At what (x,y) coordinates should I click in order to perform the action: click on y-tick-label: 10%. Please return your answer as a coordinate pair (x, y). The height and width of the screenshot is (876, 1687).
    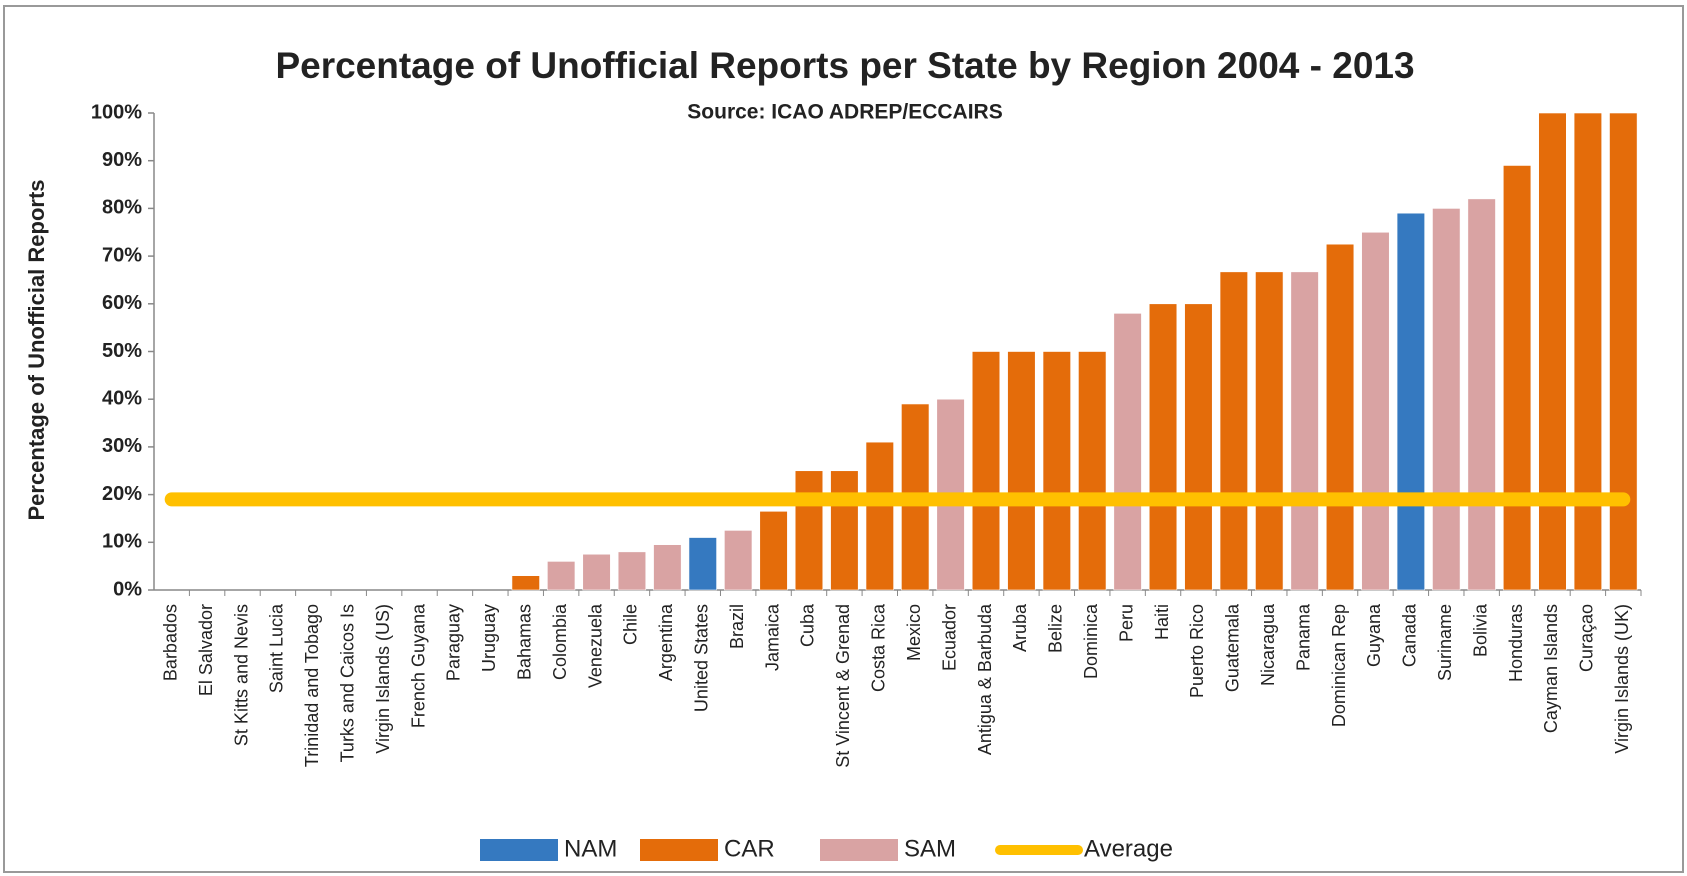
    Looking at the image, I should click on (122, 542).